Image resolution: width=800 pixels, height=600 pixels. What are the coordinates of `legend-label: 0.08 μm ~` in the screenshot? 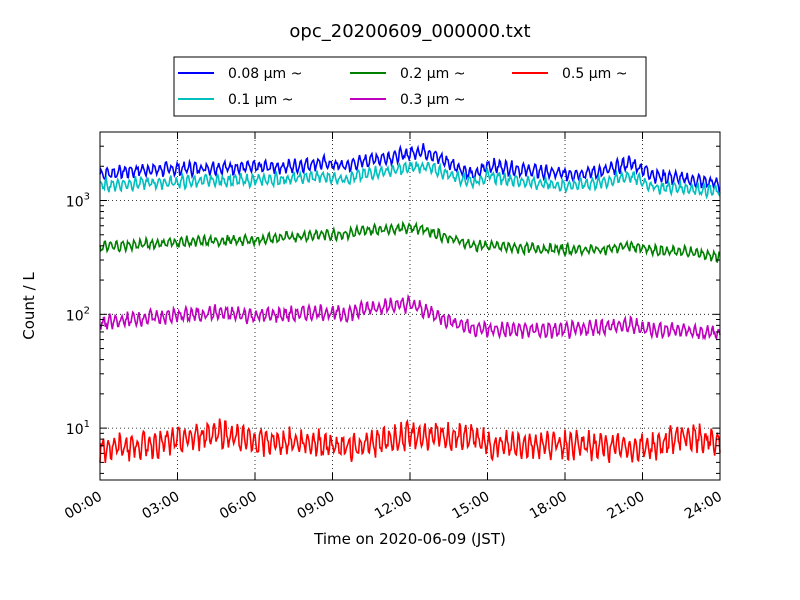 It's located at (265, 74).